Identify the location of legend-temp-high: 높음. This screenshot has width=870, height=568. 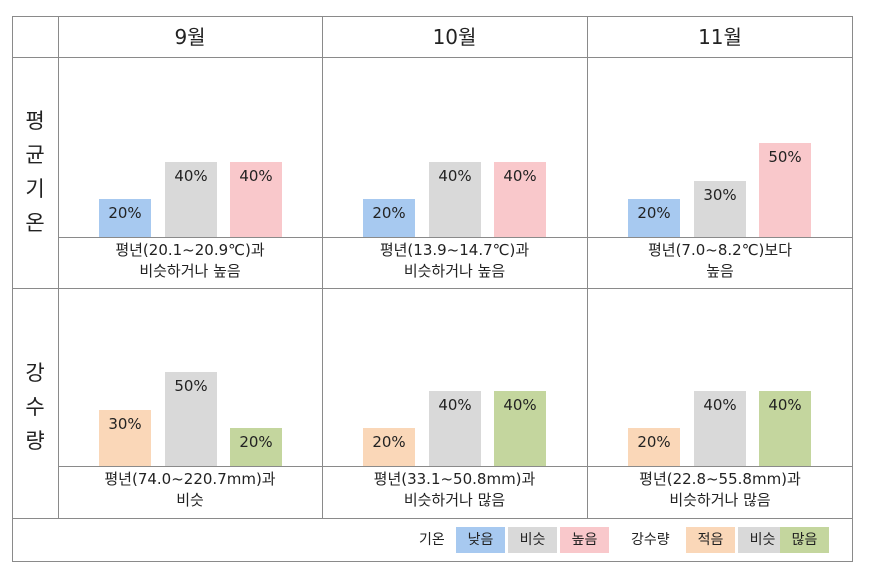
(584, 540).